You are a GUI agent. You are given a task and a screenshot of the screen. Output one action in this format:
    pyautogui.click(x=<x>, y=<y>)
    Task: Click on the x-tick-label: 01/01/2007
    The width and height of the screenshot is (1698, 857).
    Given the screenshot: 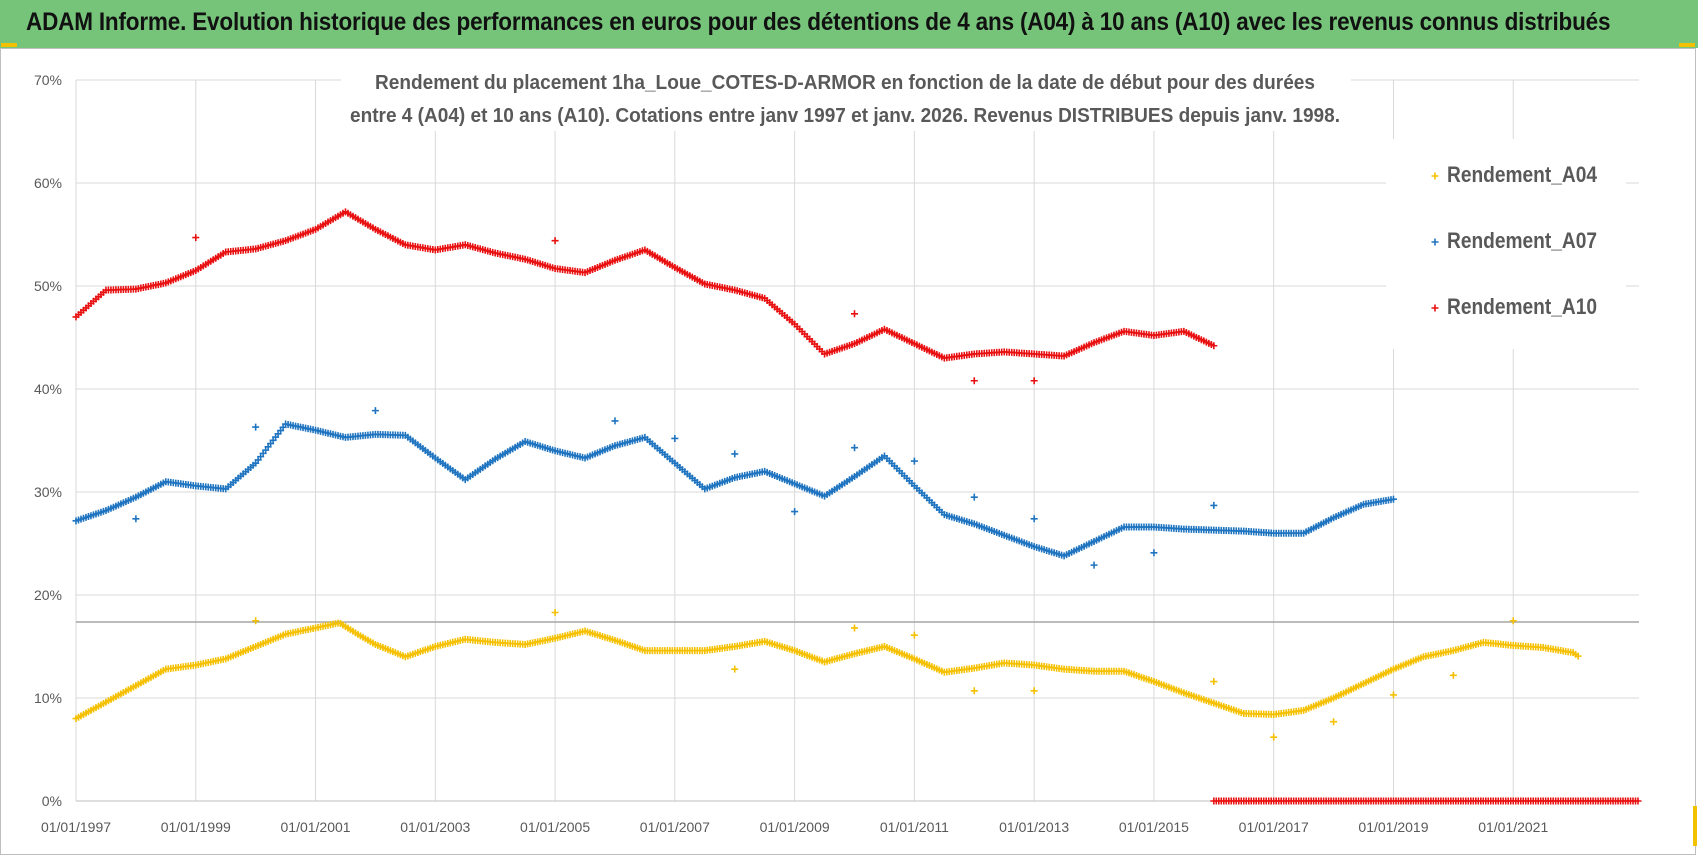 What is the action you would take?
    pyautogui.click(x=675, y=827)
    